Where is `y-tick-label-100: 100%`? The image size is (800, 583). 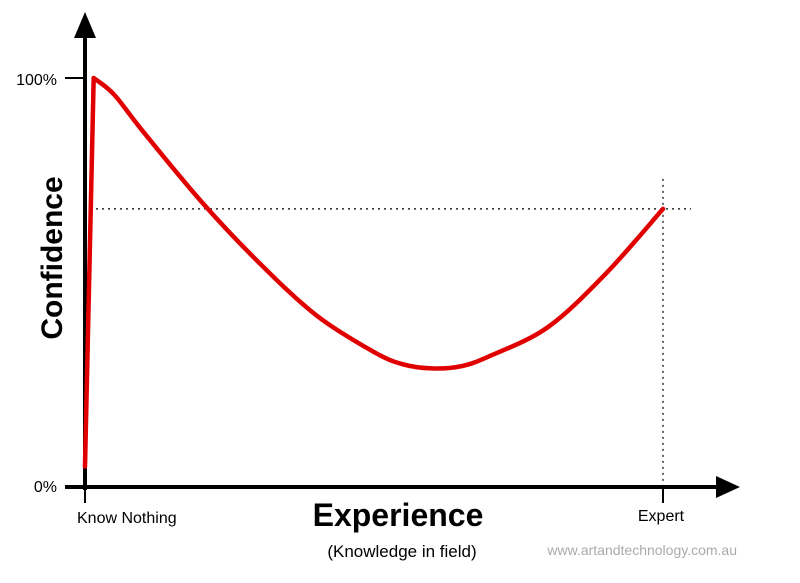
y-tick-label-100: 100% is located at coordinates (36, 80).